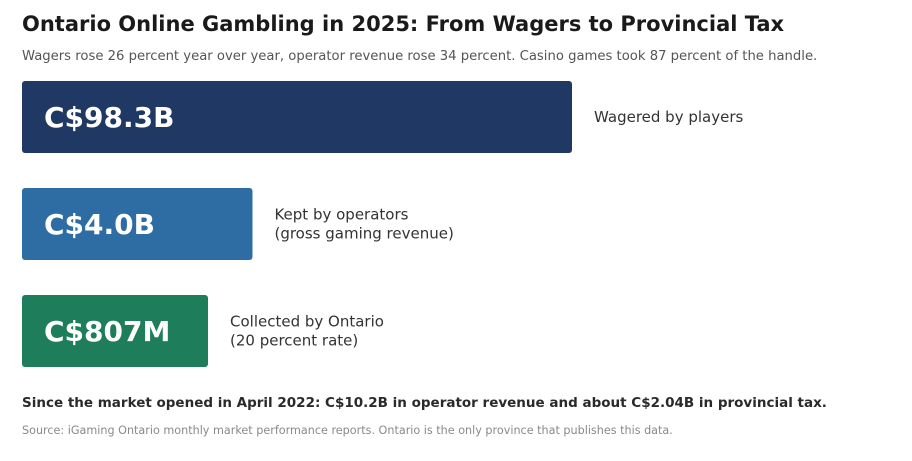 The image size is (912, 461). What do you see at coordinates (668, 117) in the screenshot?
I see `bar-category-label-0-0: Wagered by players` at bounding box center [668, 117].